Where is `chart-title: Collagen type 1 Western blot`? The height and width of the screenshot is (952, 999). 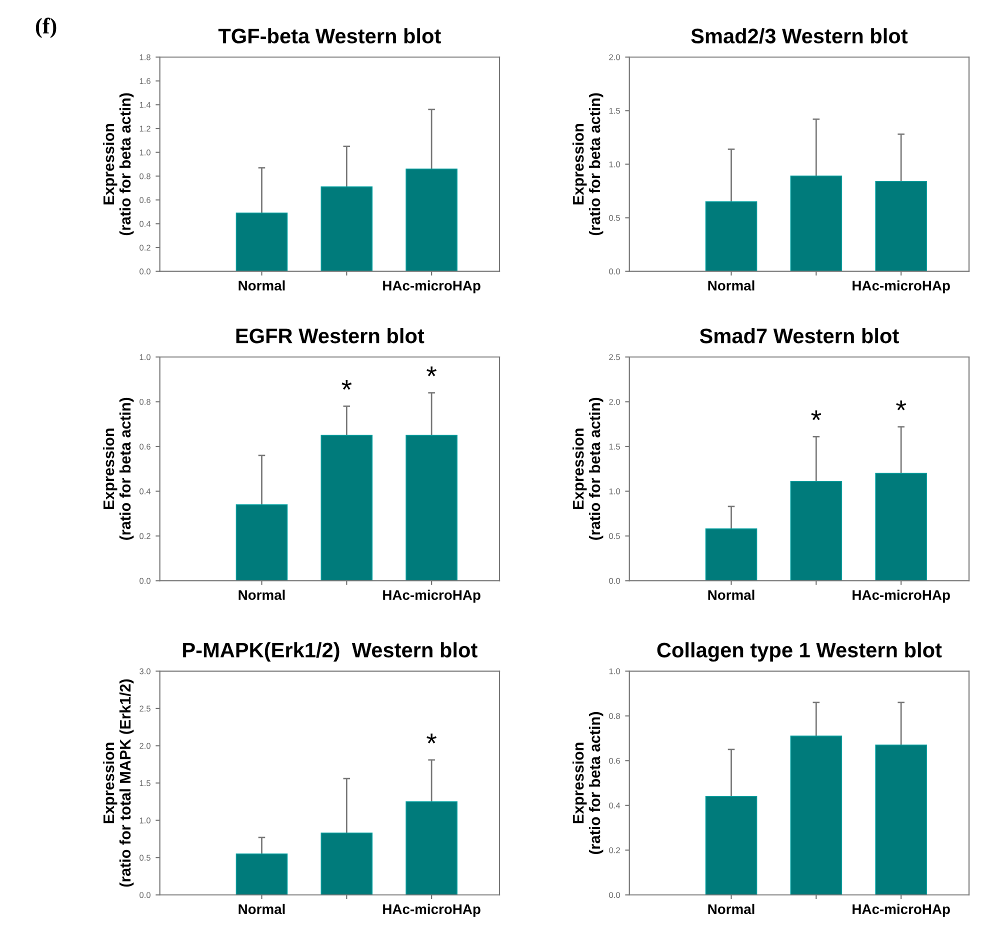 chart-title: Collagen type 1 Western blot is located at coordinates (799, 652).